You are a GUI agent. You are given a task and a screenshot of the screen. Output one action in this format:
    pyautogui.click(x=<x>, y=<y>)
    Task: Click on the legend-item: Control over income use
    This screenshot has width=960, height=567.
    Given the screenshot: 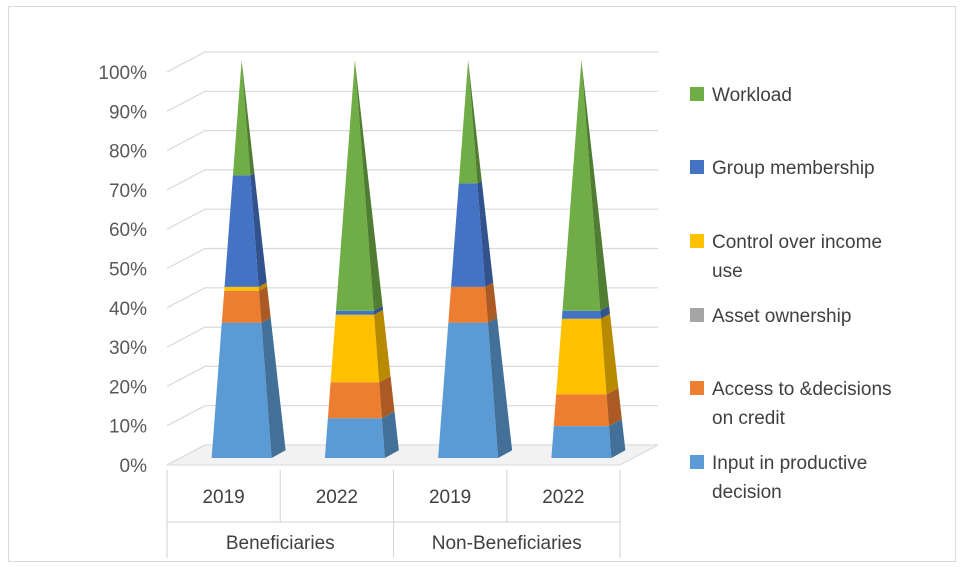 What is the action you would take?
    pyautogui.click(x=786, y=257)
    